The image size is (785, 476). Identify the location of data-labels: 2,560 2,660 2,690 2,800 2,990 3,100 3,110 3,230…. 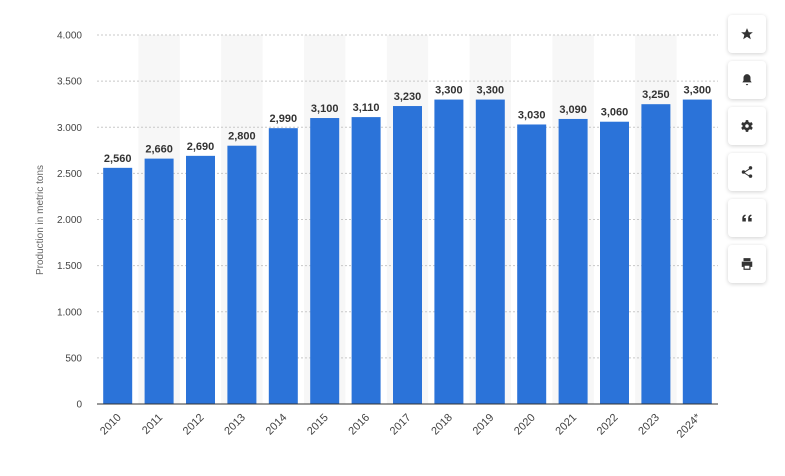
(407, 125).